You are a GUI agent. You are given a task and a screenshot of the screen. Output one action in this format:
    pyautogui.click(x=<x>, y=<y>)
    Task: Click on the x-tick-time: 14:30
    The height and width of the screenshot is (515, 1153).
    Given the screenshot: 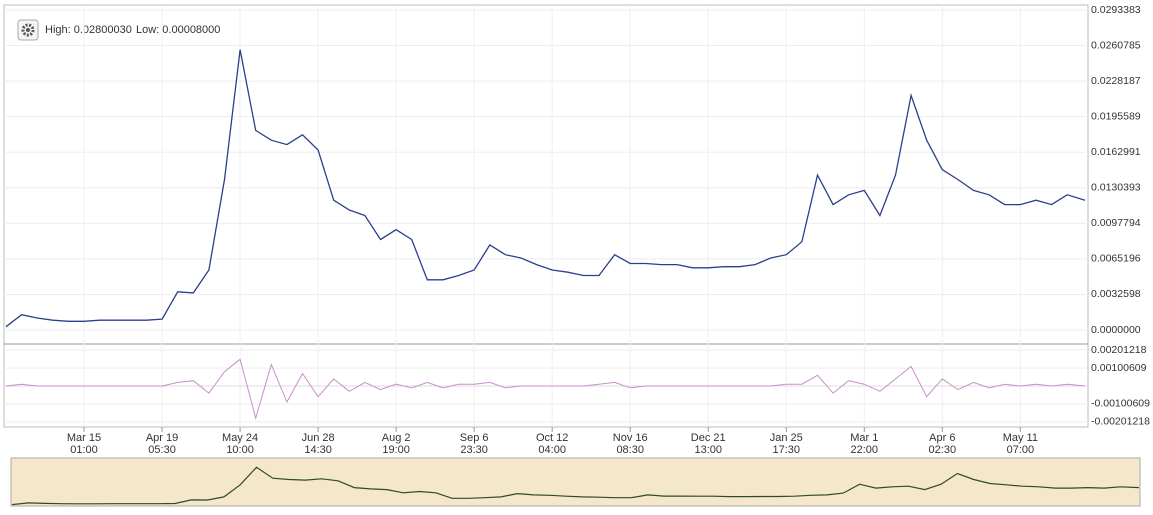 What is the action you would take?
    pyautogui.click(x=318, y=450)
    